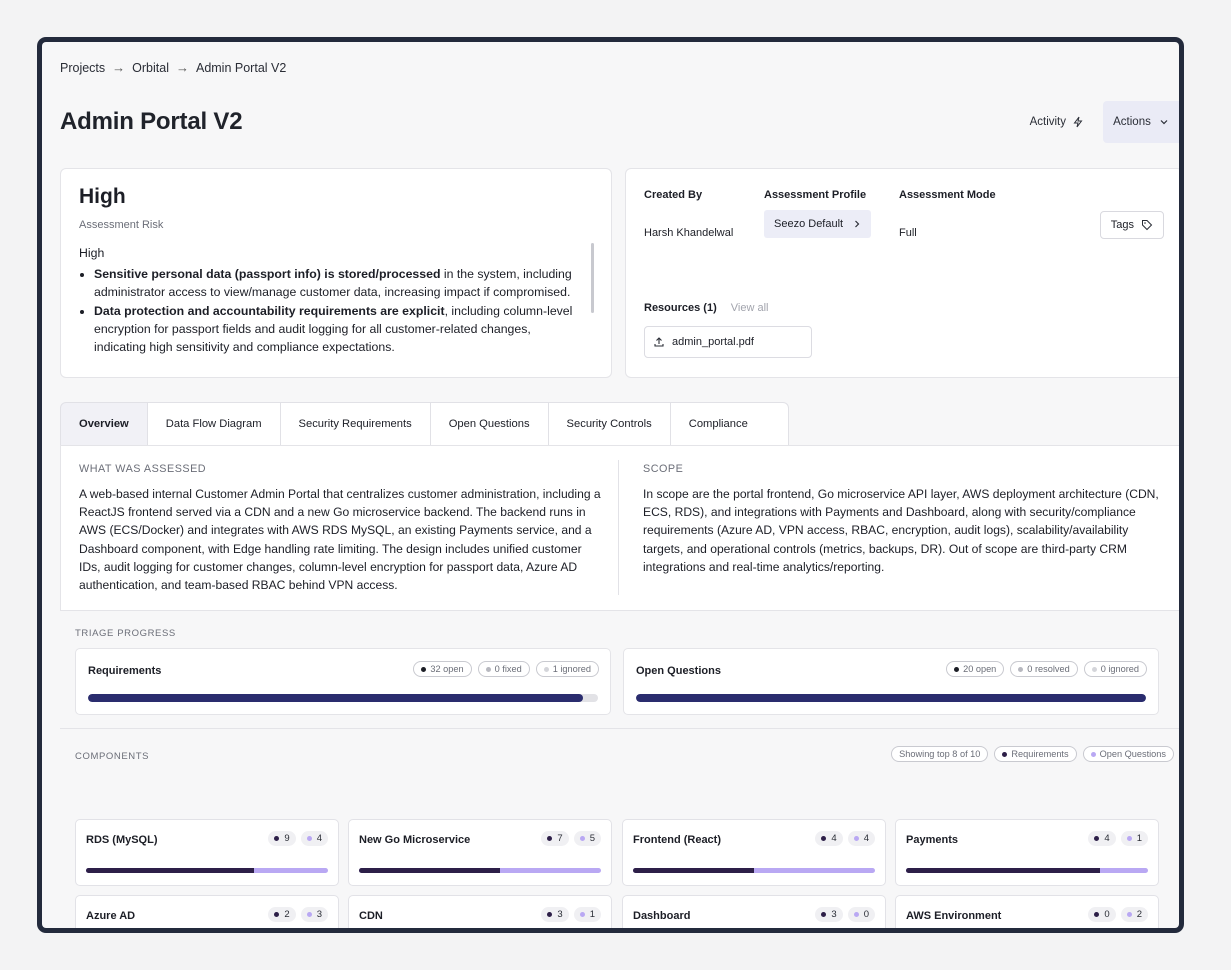  What do you see at coordinates (729, 424) in the screenshot?
I see `tab-compliance: Compliance` at bounding box center [729, 424].